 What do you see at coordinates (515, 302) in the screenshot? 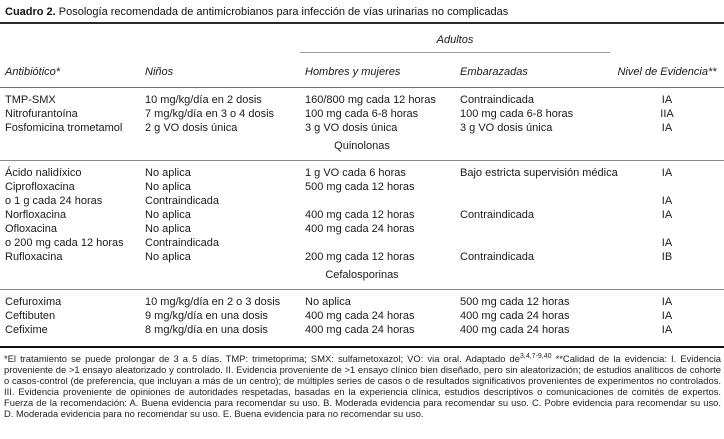
I see `dose-pregnant: 500 mg cada 12 horas` at bounding box center [515, 302].